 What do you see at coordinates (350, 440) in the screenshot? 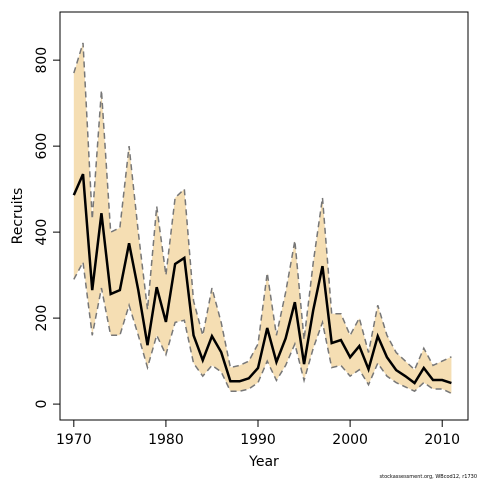
I see `x-tick-label: 2000` at bounding box center [350, 440].